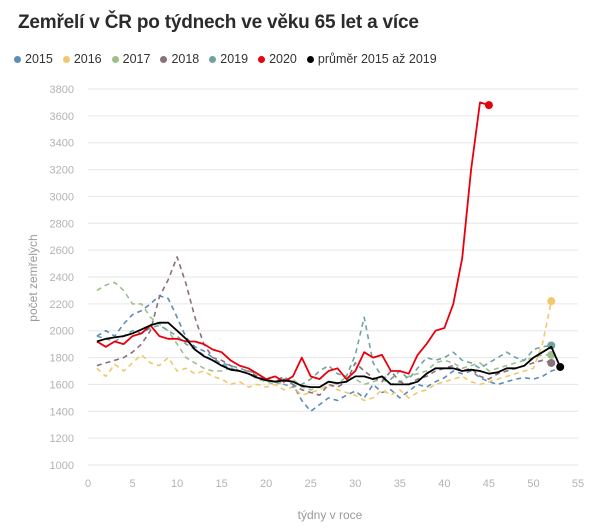  Describe the element at coordinates (400, 484) in the screenshot. I see `x-tick-label: 35` at that location.